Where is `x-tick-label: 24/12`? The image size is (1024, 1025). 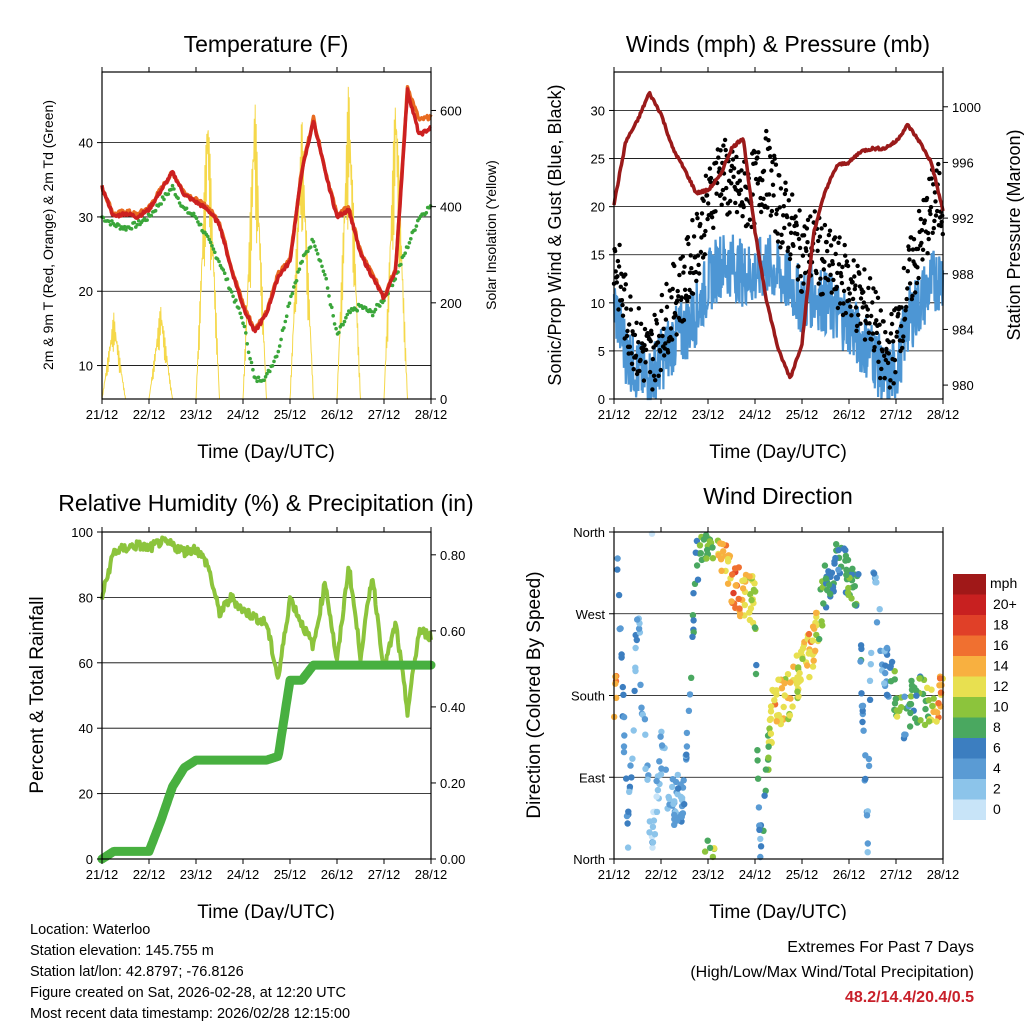 x-tick-label: 24/12 is located at coordinates (243, 874).